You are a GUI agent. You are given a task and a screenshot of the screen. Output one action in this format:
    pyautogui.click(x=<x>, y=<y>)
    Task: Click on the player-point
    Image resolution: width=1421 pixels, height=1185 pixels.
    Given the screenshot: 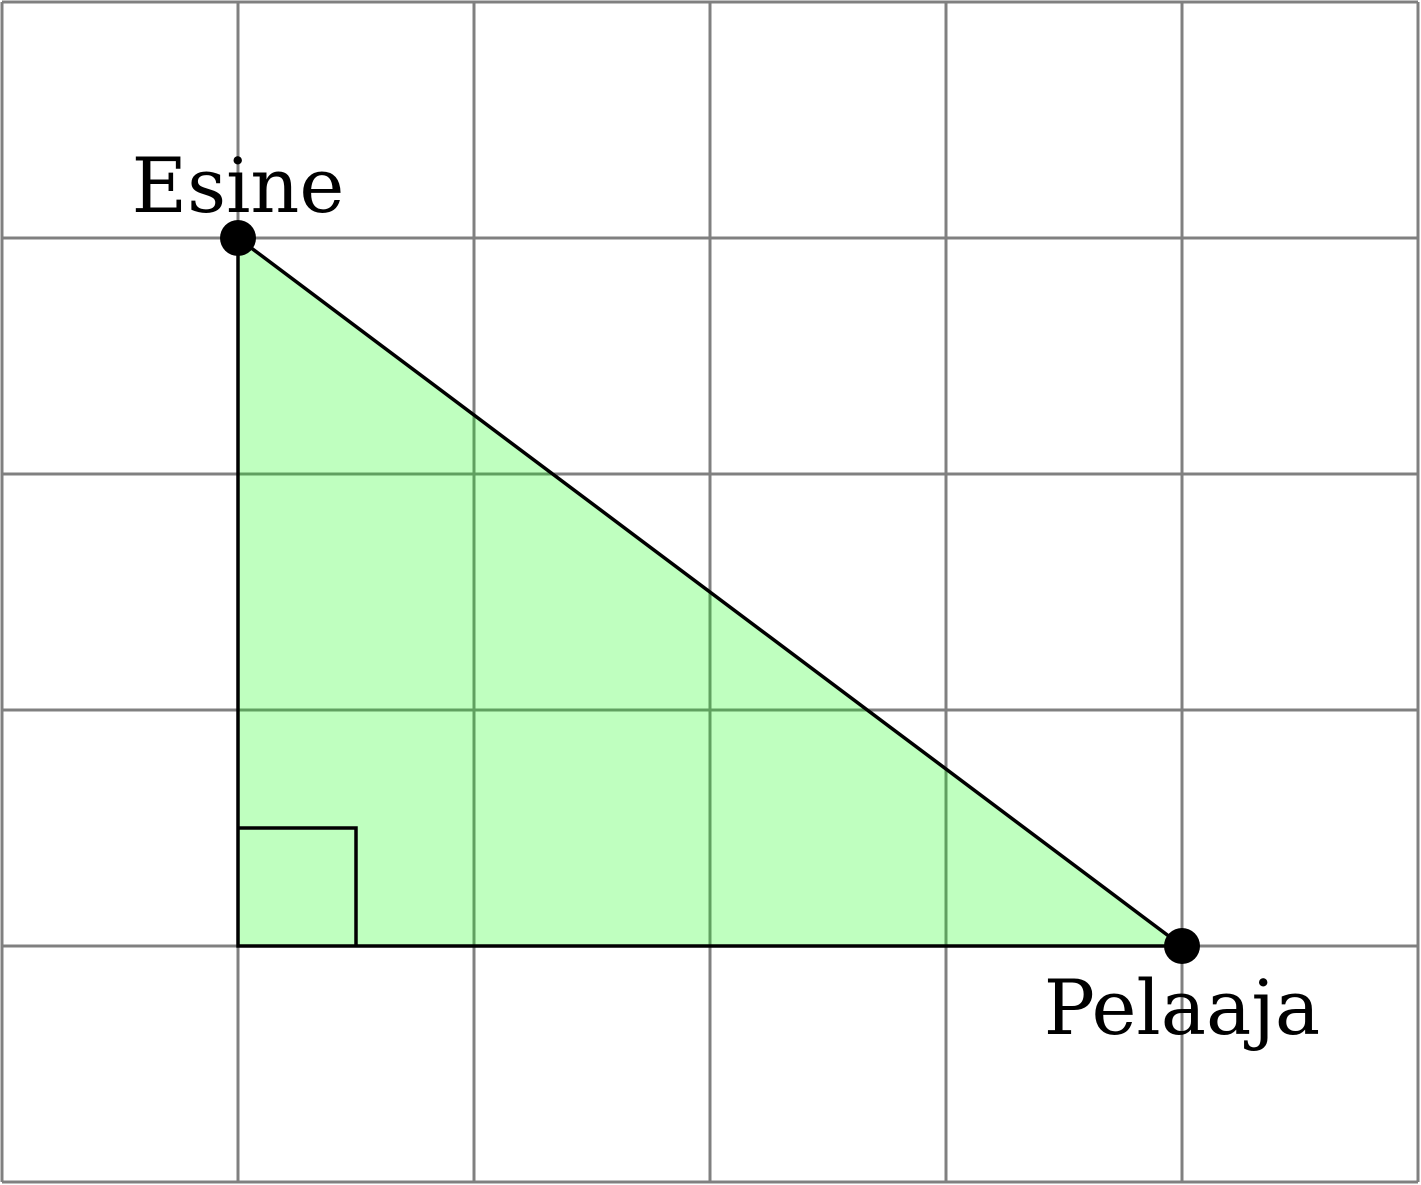 What is the action you would take?
    pyautogui.click(x=1182, y=946)
    